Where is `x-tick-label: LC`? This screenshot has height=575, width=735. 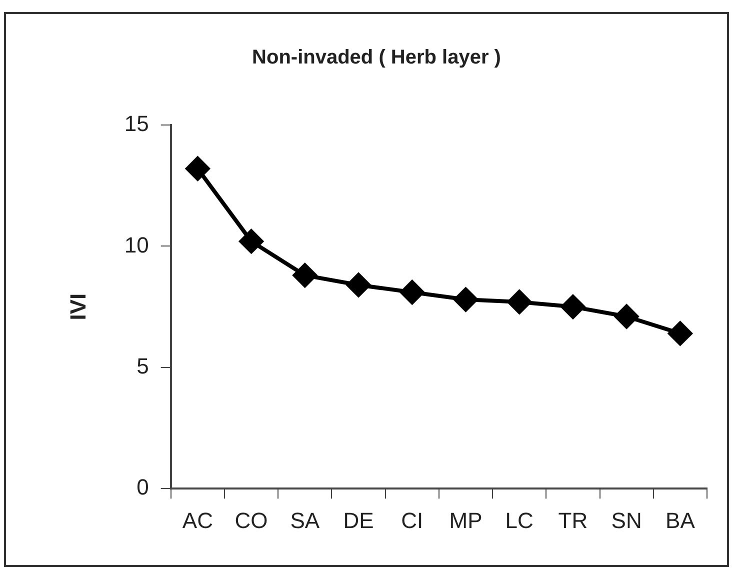 x-tick-label: LC is located at coordinates (519, 520).